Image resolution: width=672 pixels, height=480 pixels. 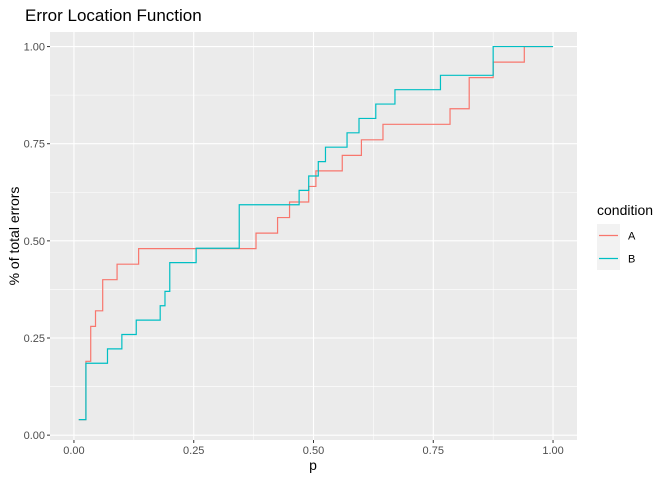 What do you see at coordinates (552, 451) in the screenshot?
I see `x-tick-label: 1.00` at bounding box center [552, 451].